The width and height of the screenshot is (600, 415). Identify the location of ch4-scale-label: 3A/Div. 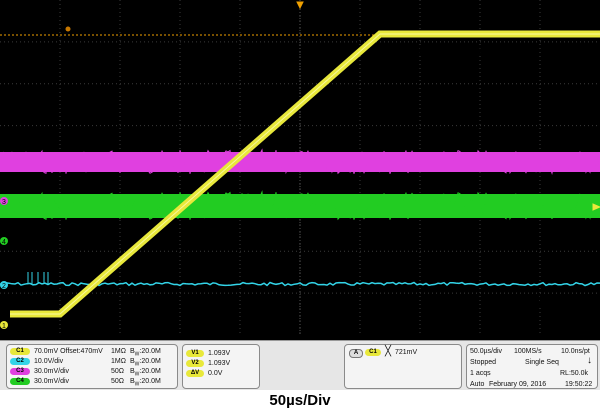
(569, 234).